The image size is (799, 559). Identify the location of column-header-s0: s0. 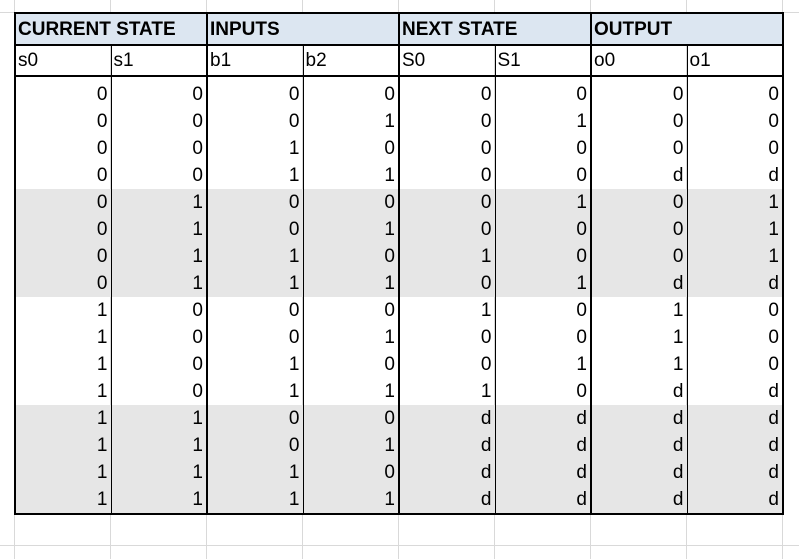
(63, 61).